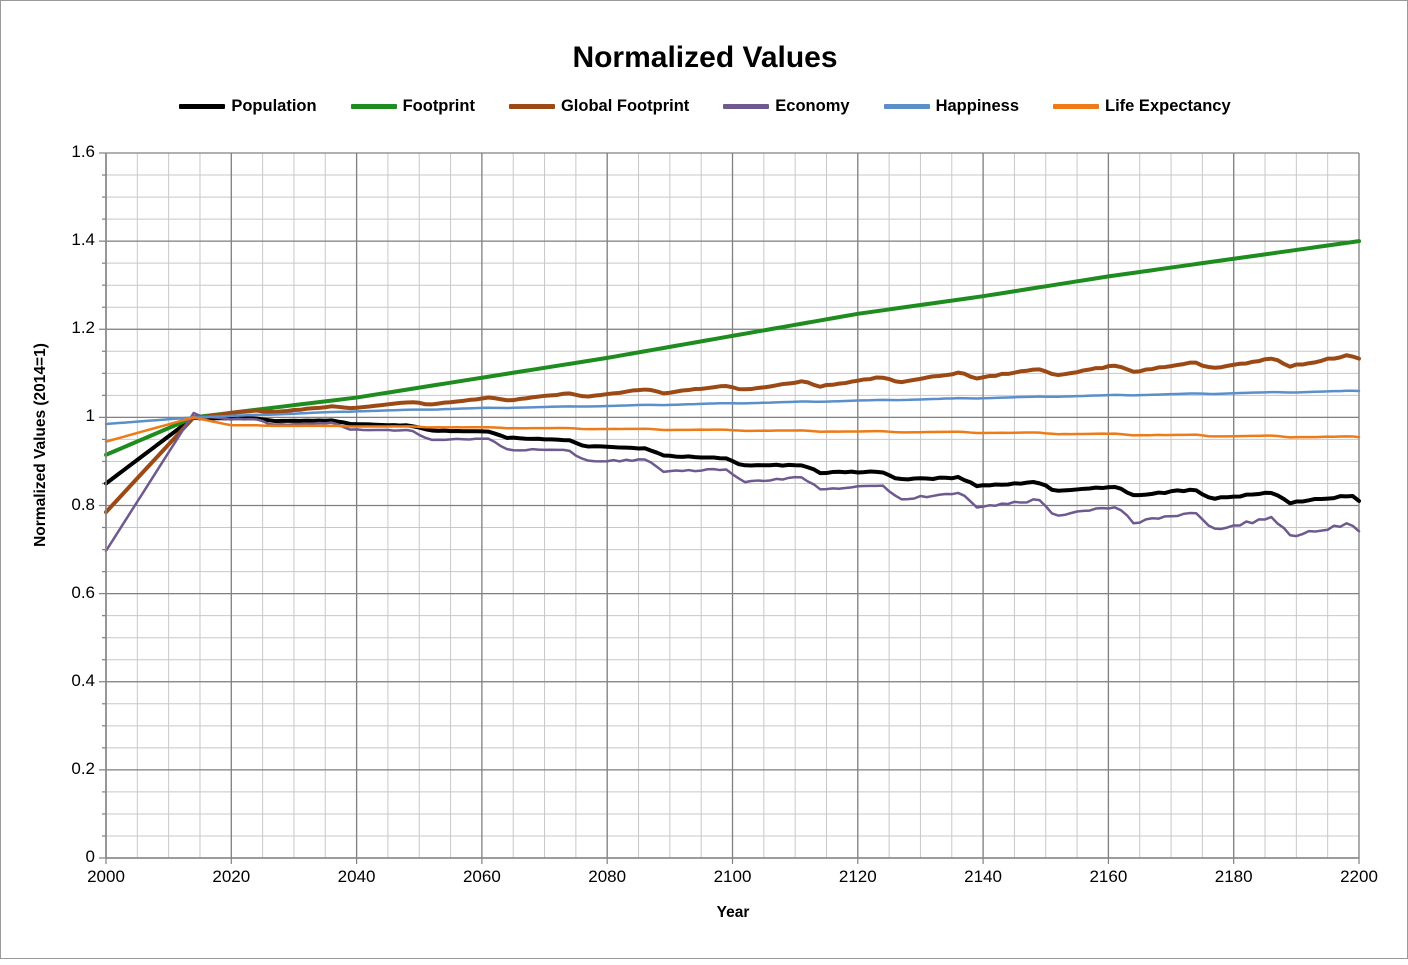 The width and height of the screenshot is (1408, 965). I want to click on x-axis-title: Year, so click(733, 912).